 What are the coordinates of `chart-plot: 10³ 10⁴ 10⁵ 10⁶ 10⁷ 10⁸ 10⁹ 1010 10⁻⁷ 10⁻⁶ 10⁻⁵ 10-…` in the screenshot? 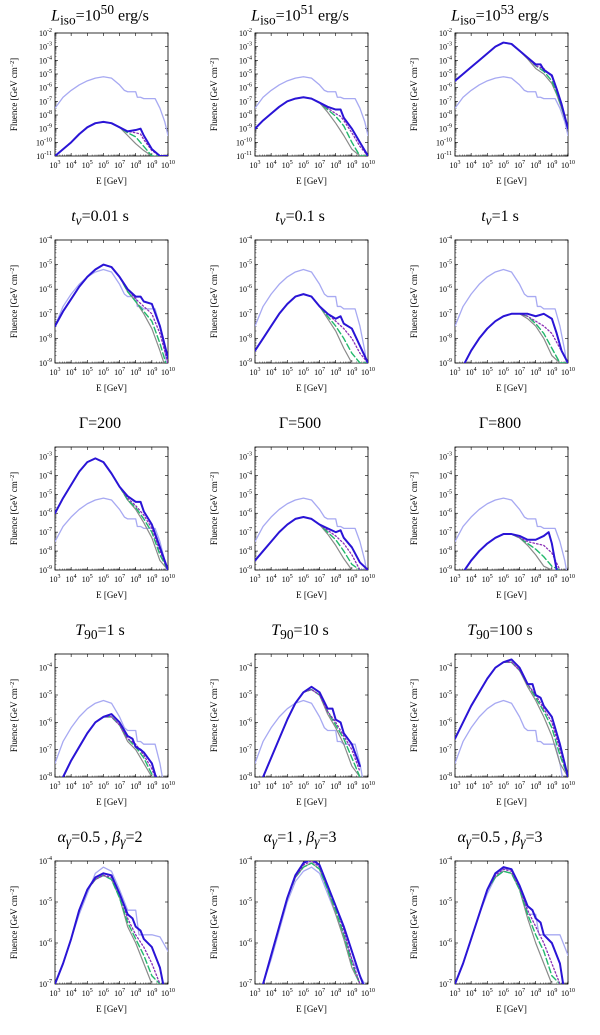 It's located at (492, 935).